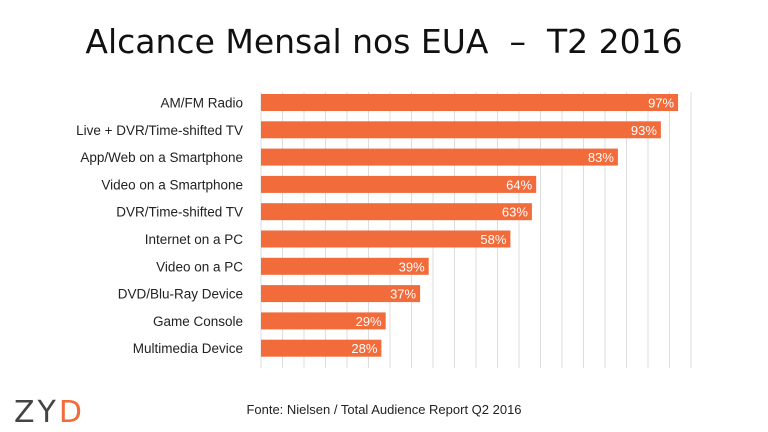  I want to click on category-label: Multimedia Device, so click(188, 348).